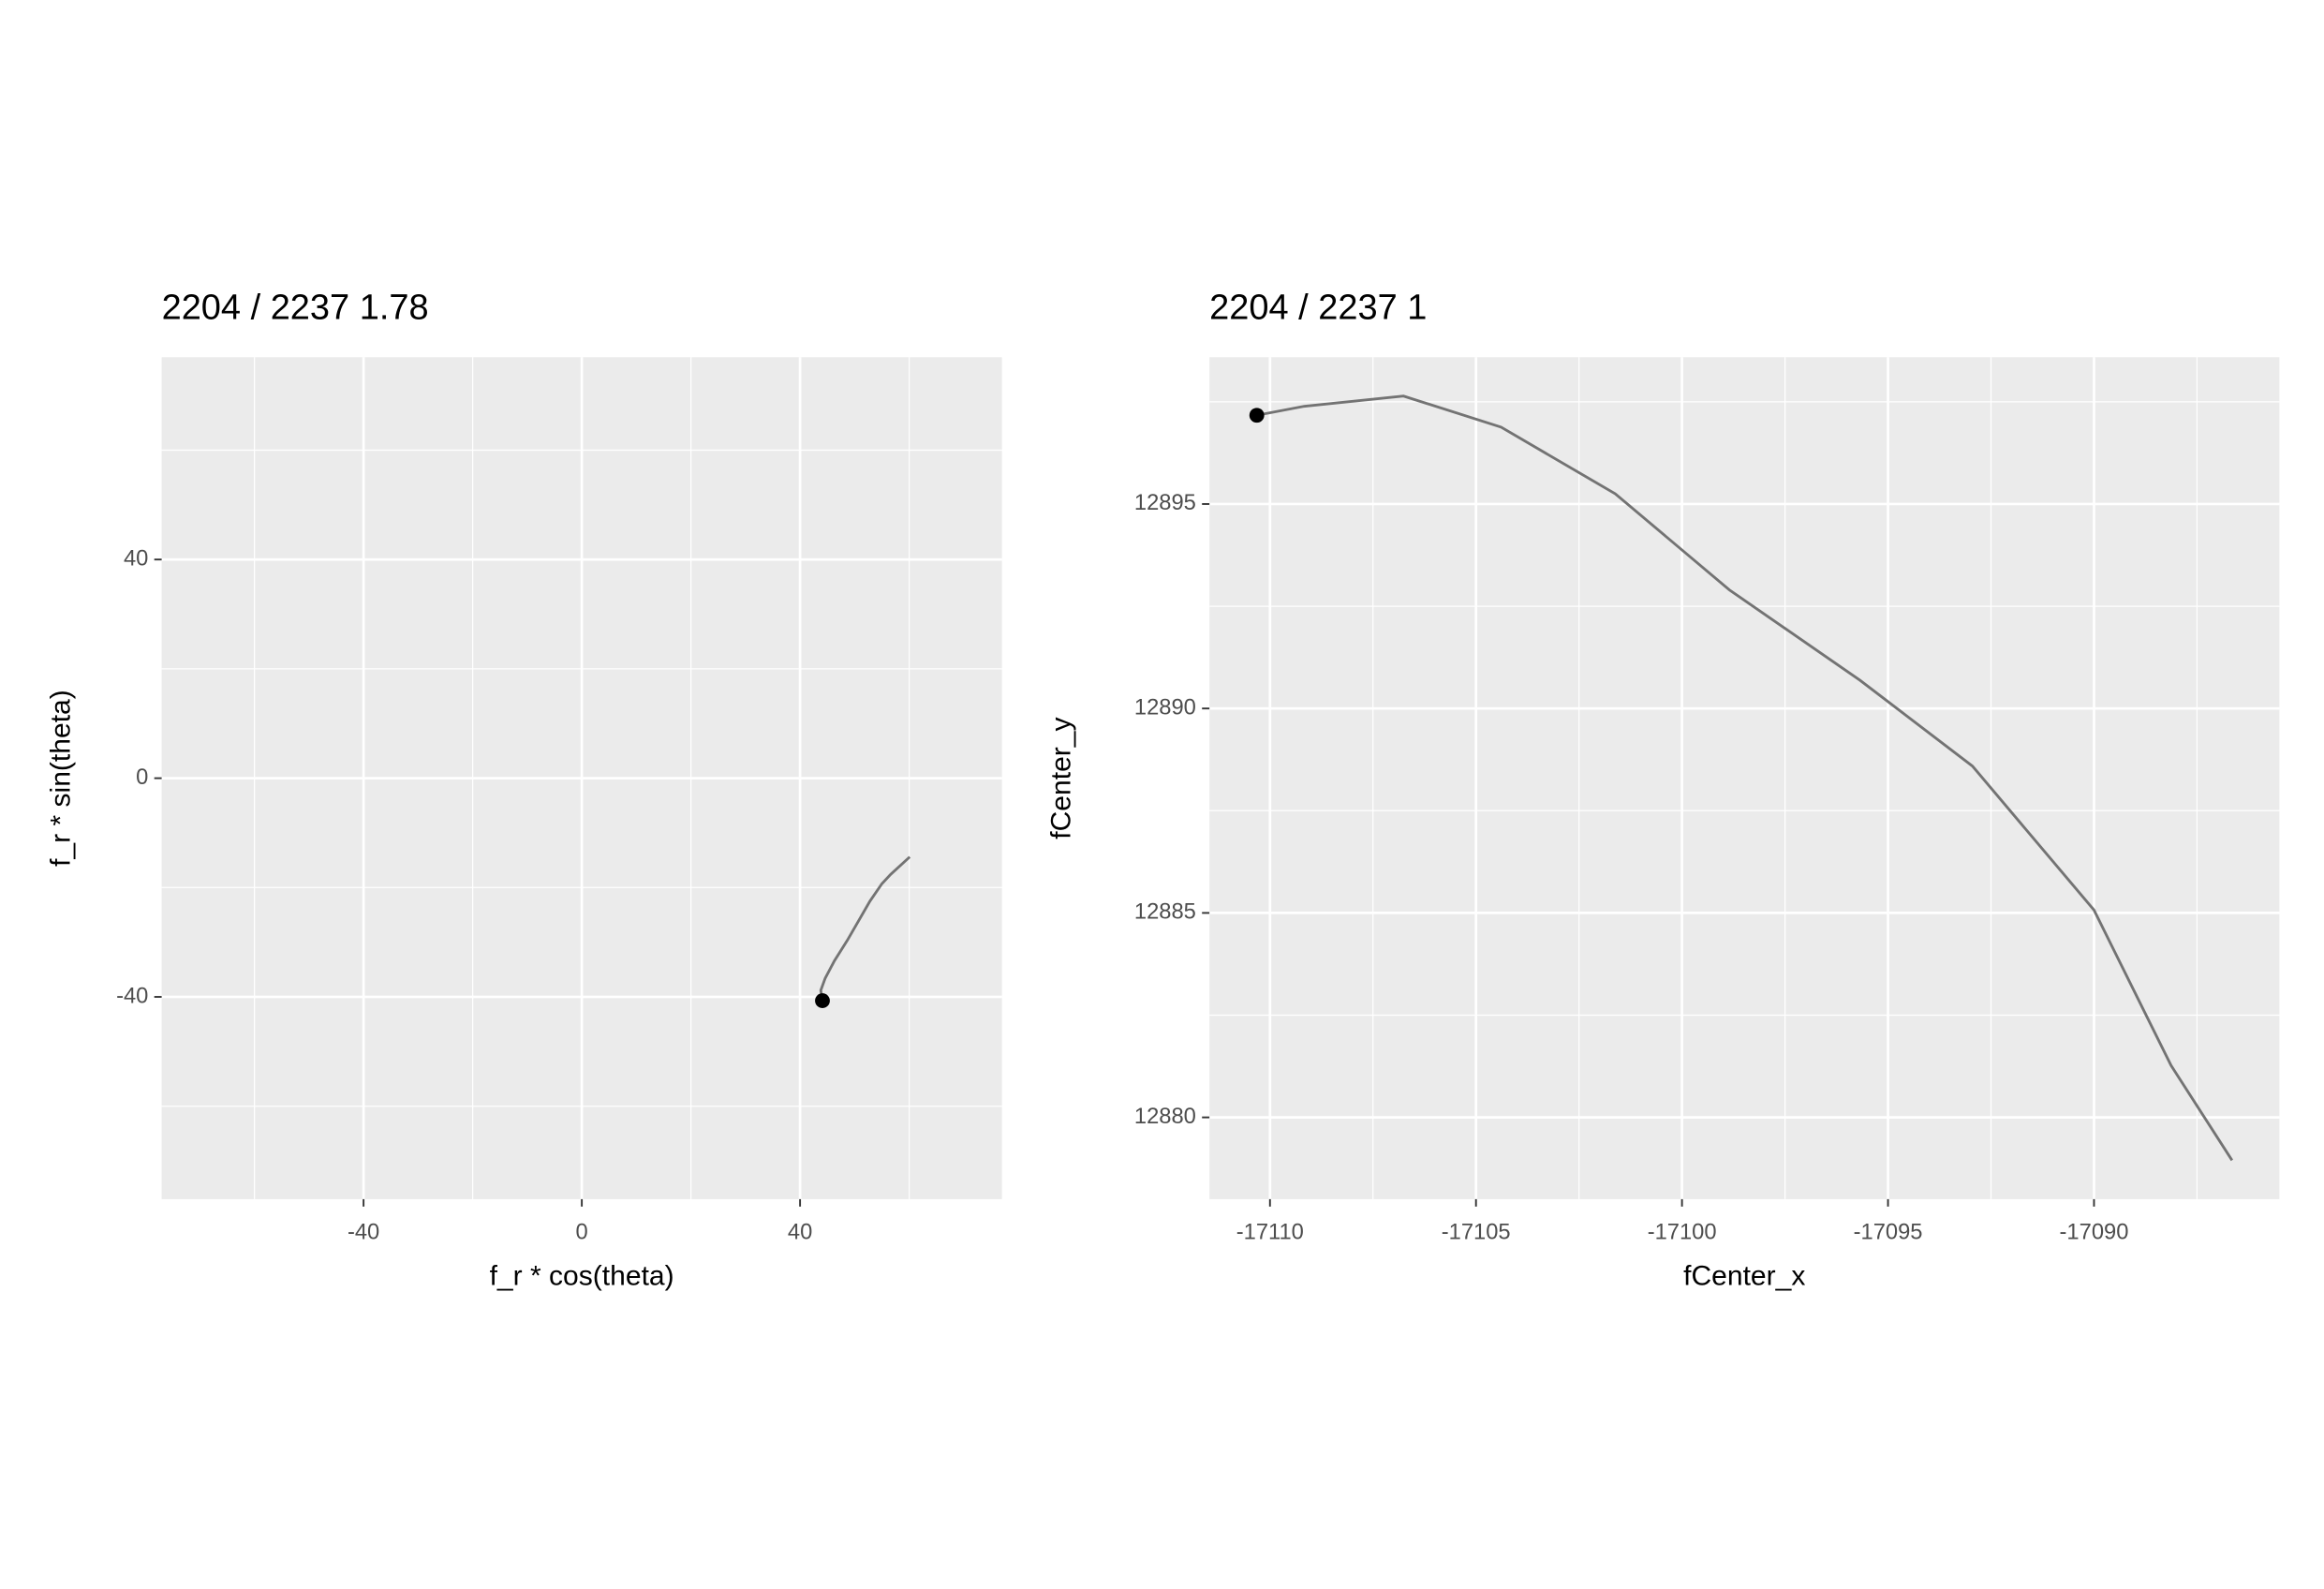  I want to click on chart-title: 2204 / 2237 1, so click(1318, 309).